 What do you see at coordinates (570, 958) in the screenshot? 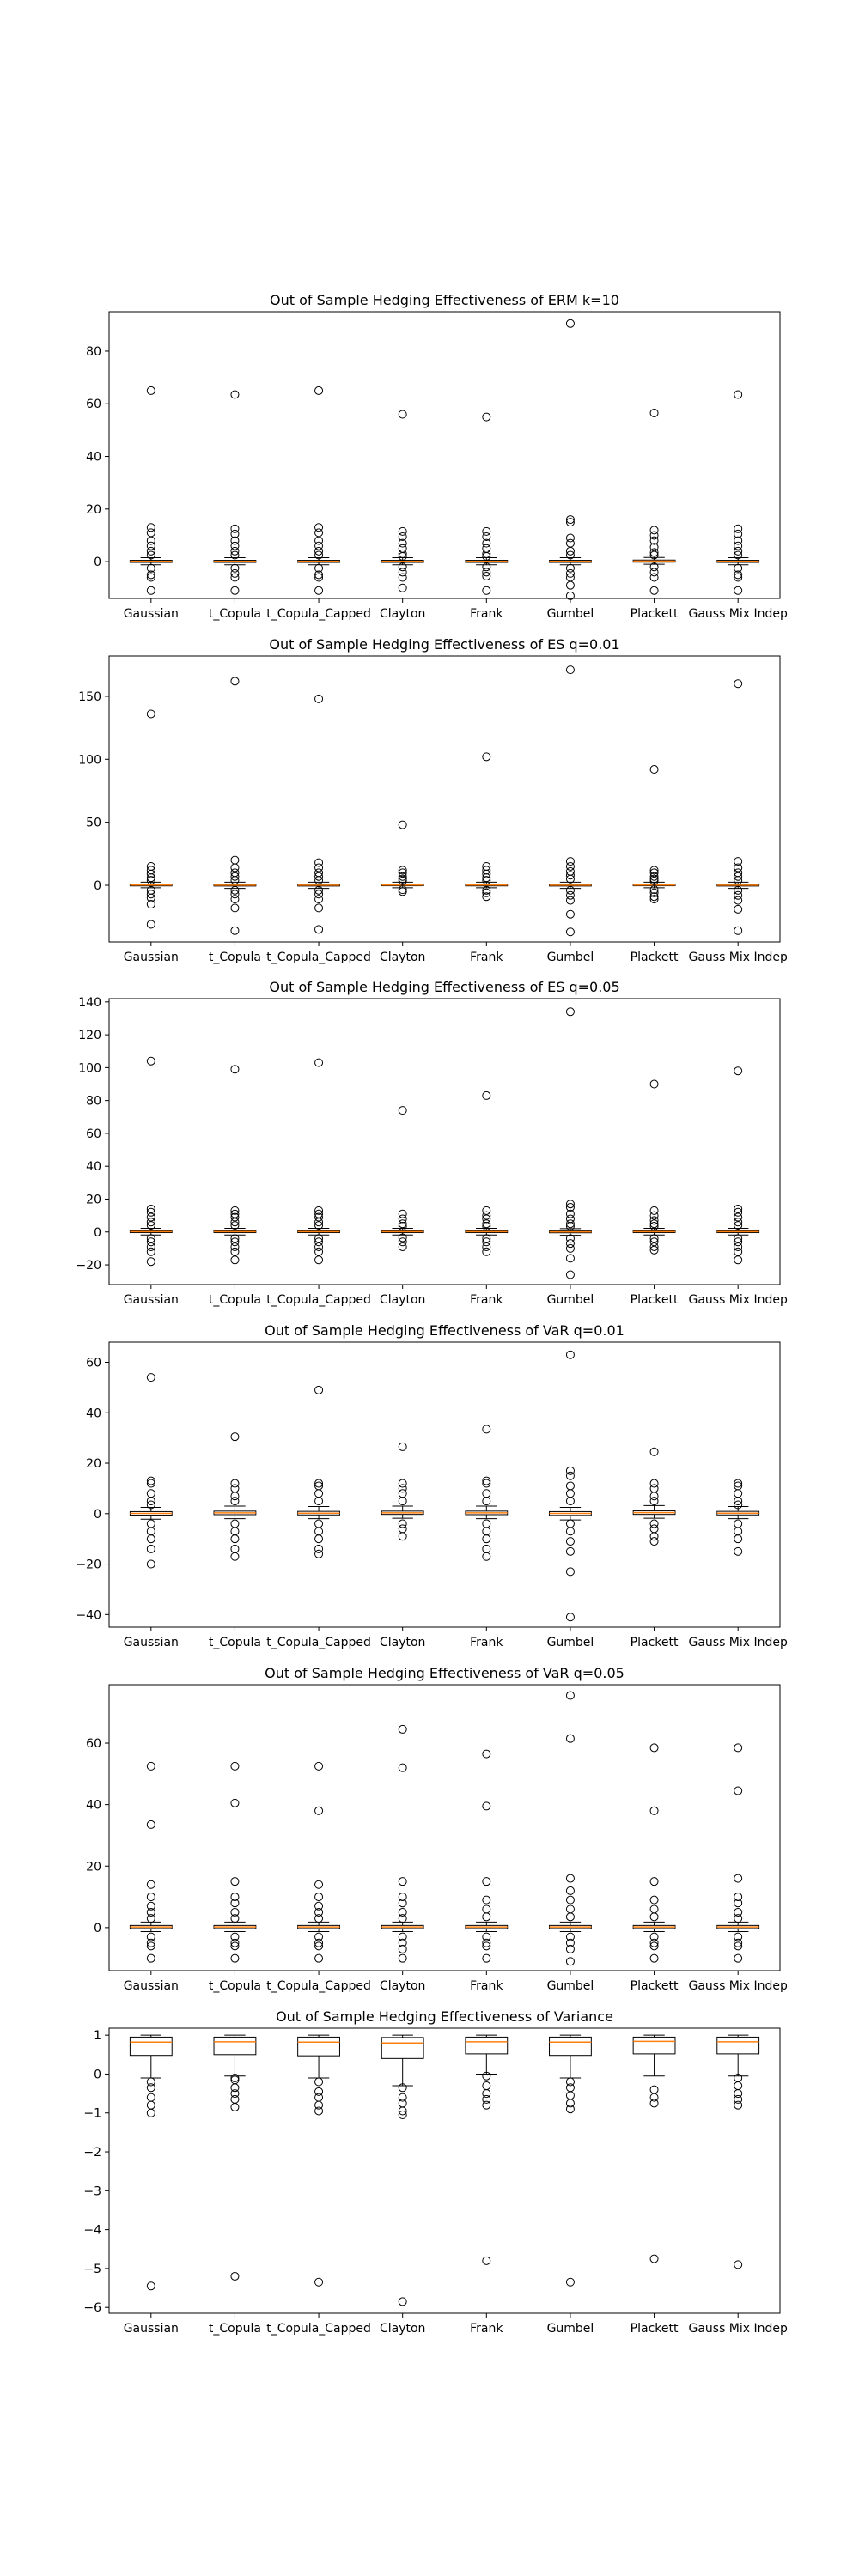
I see `x-tick-label: Gumbel` at bounding box center [570, 958].